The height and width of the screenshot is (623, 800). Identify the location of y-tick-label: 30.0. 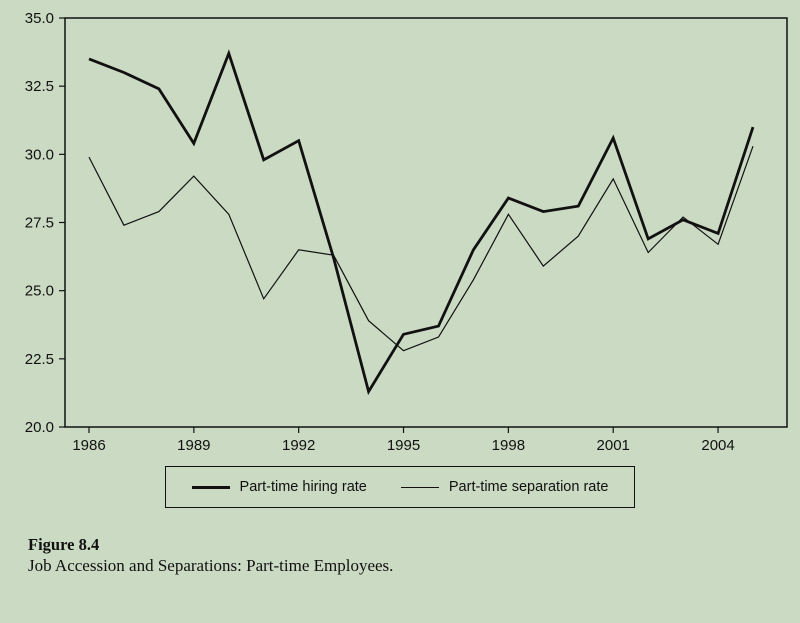
(39, 154).